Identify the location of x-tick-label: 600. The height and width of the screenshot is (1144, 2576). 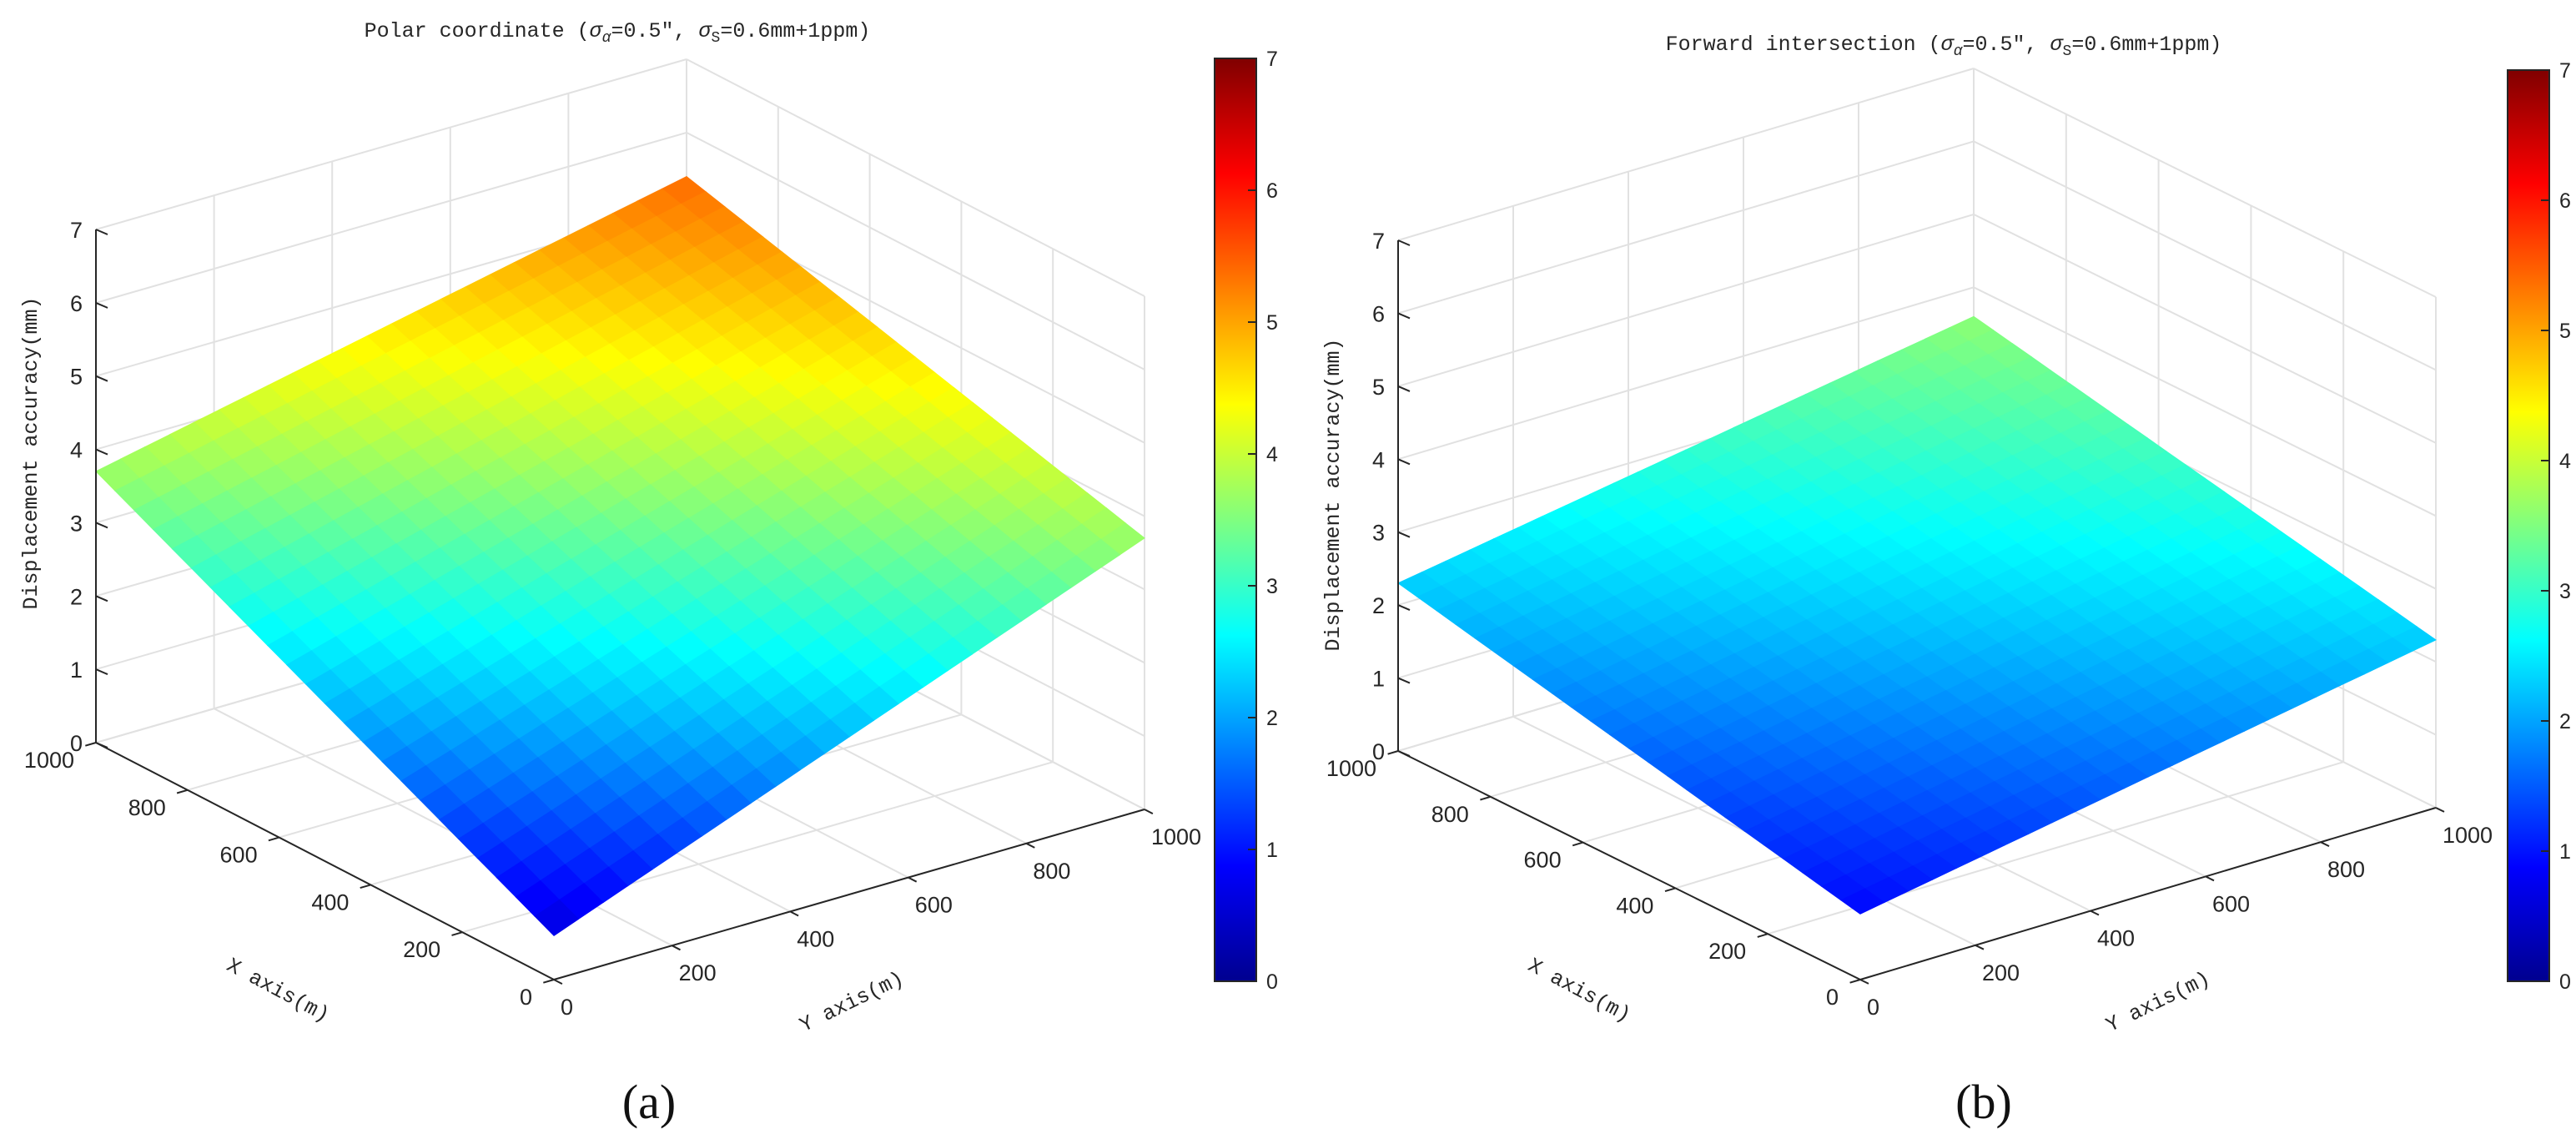
(1543, 860).